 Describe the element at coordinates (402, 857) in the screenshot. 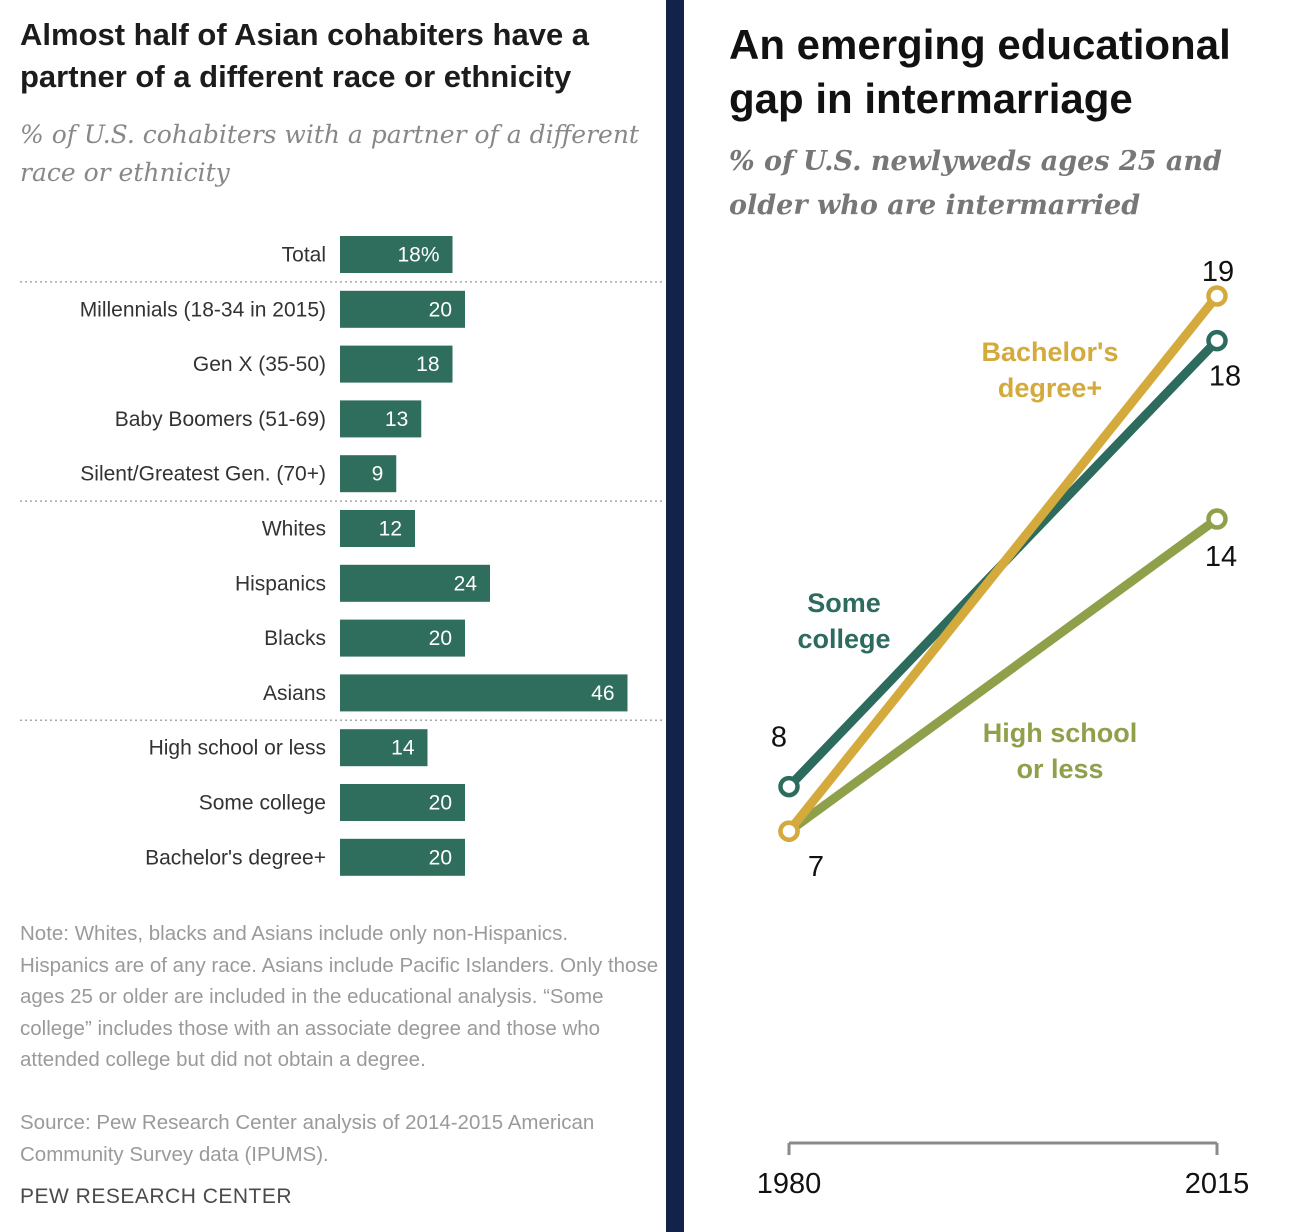

I see `bar-bachelor-s-degree` at that location.